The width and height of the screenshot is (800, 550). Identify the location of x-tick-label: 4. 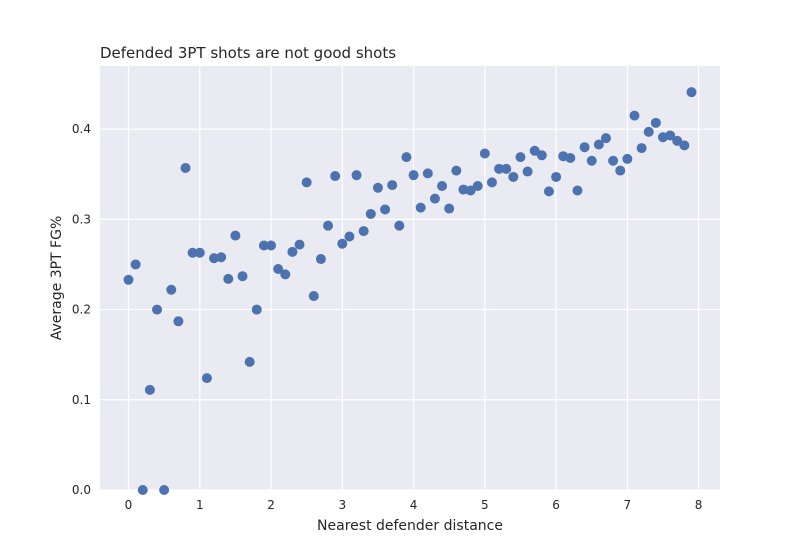
(414, 505).